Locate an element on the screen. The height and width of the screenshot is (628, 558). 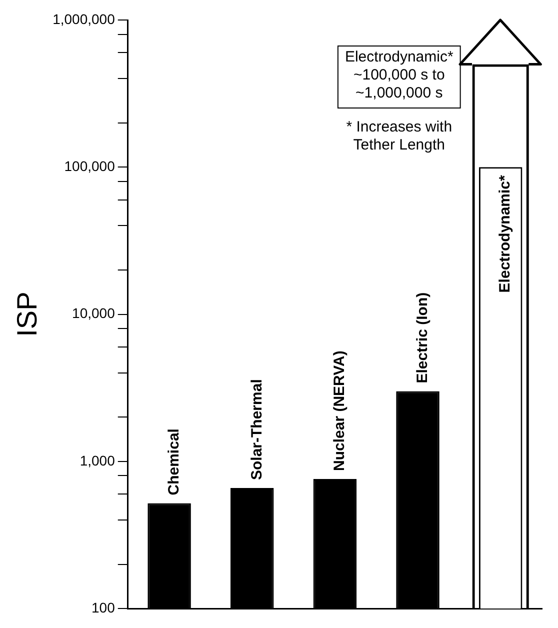
y-tick-label: 100 is located at coordinates (104, 607).